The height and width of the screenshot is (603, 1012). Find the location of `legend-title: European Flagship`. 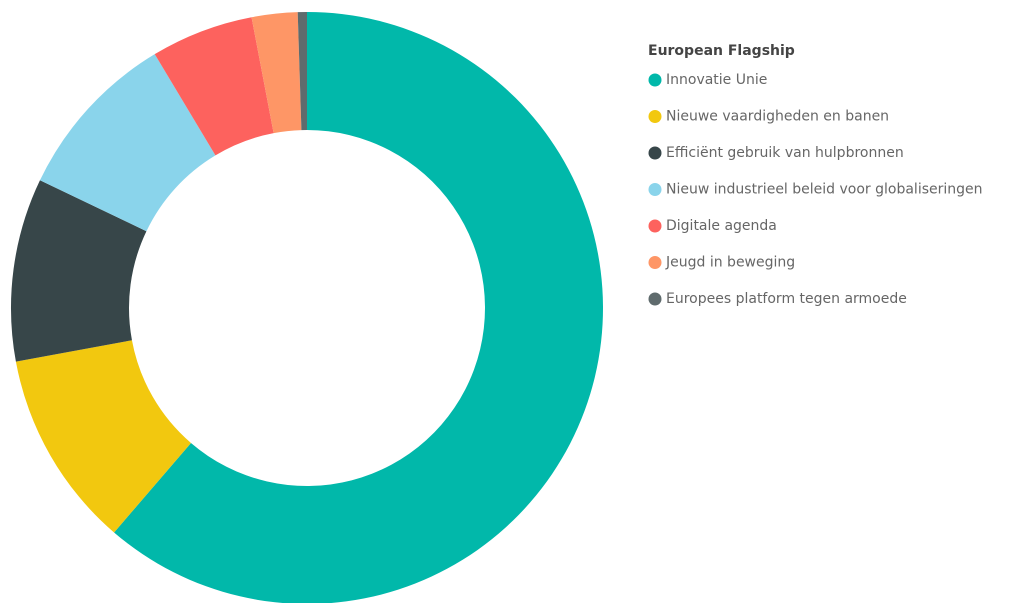

legend-title: European Flagship is located at coordinates (721, 51).